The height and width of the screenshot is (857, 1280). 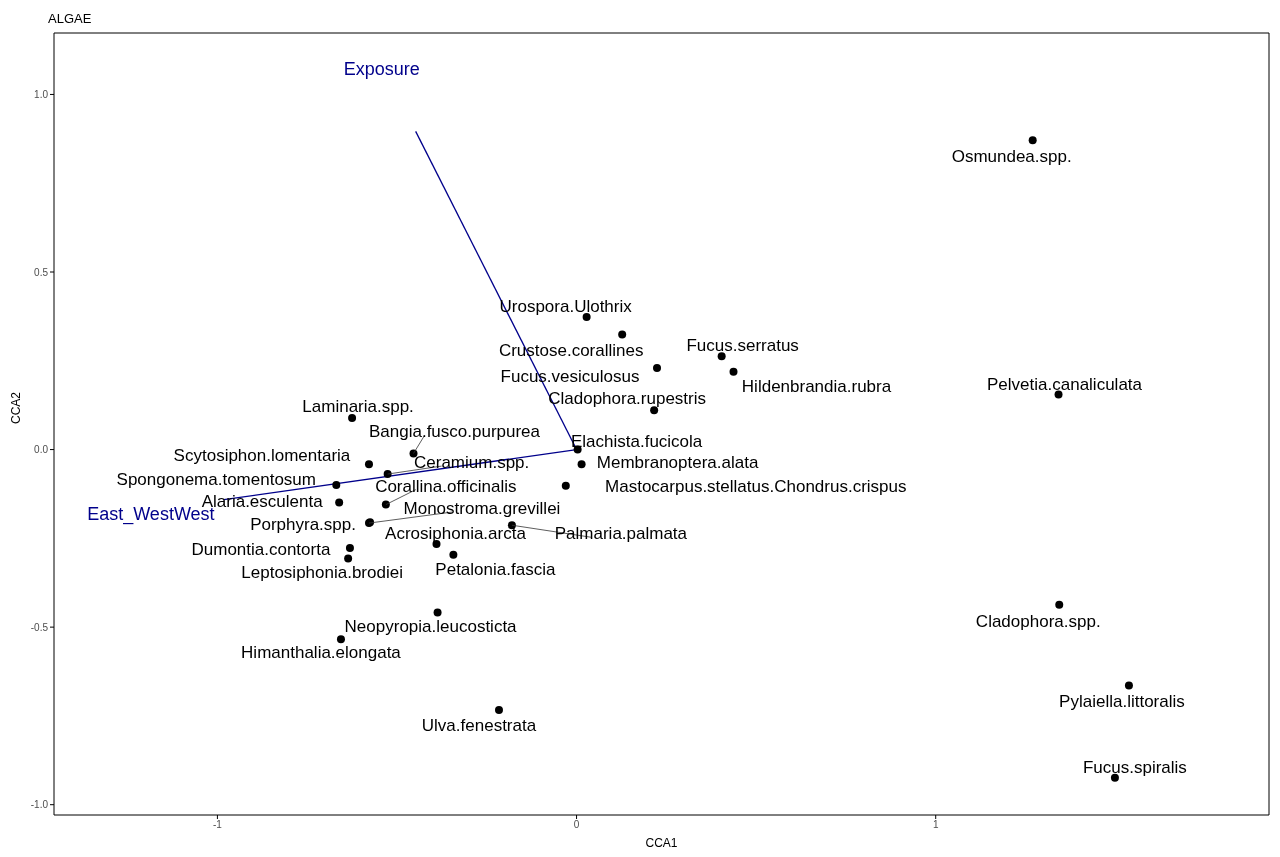 I want to click on x-tick-label: 0, so click(x=576, y=825).